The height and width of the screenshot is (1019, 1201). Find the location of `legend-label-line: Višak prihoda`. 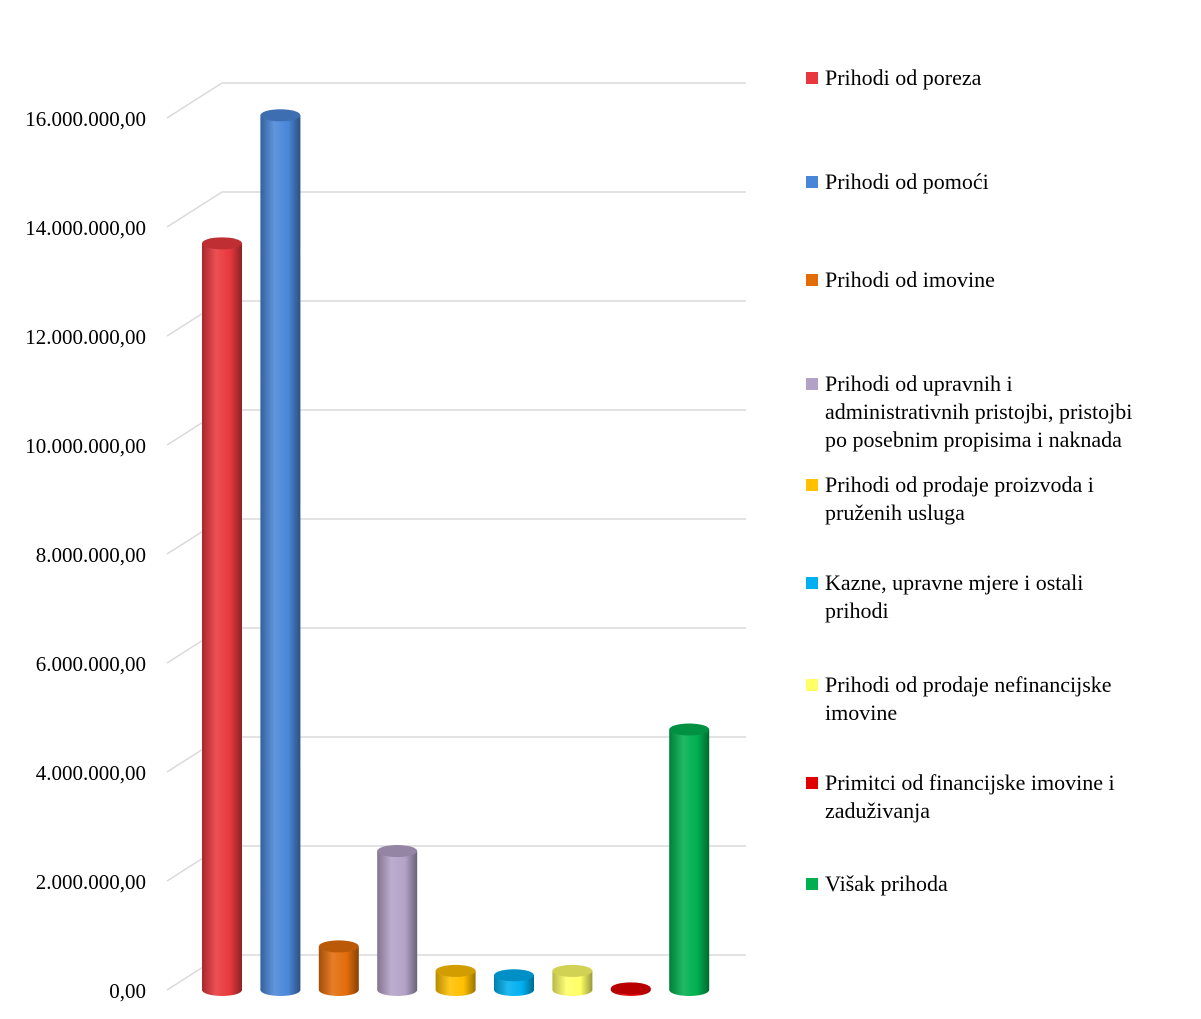

legend-label-line: Višak prihoda is located at coordinates (886, 883).